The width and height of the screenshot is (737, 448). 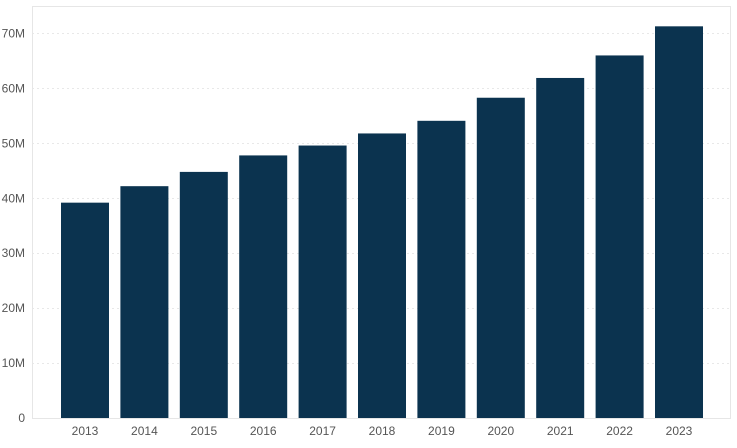 I want to click on bar-2021, so click(x=560, y=247).